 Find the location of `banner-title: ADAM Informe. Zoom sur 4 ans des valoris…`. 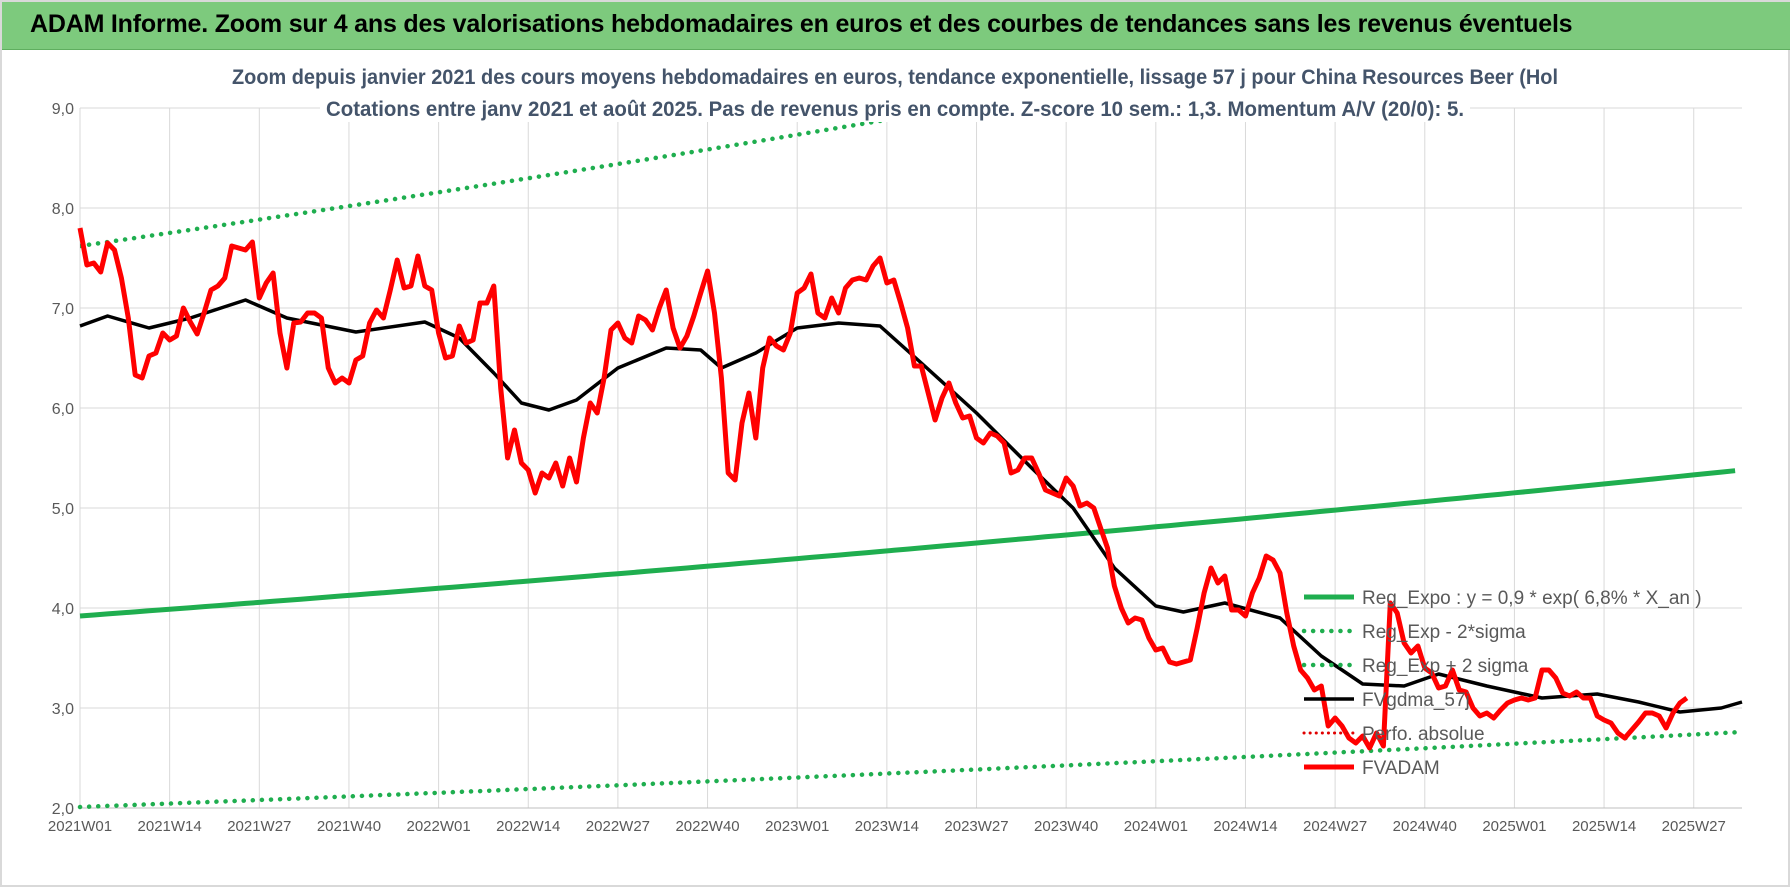

banner-title: ADAM Informe. Zoom sur 4 ans des valoris… is located at coordinates (801, 24).